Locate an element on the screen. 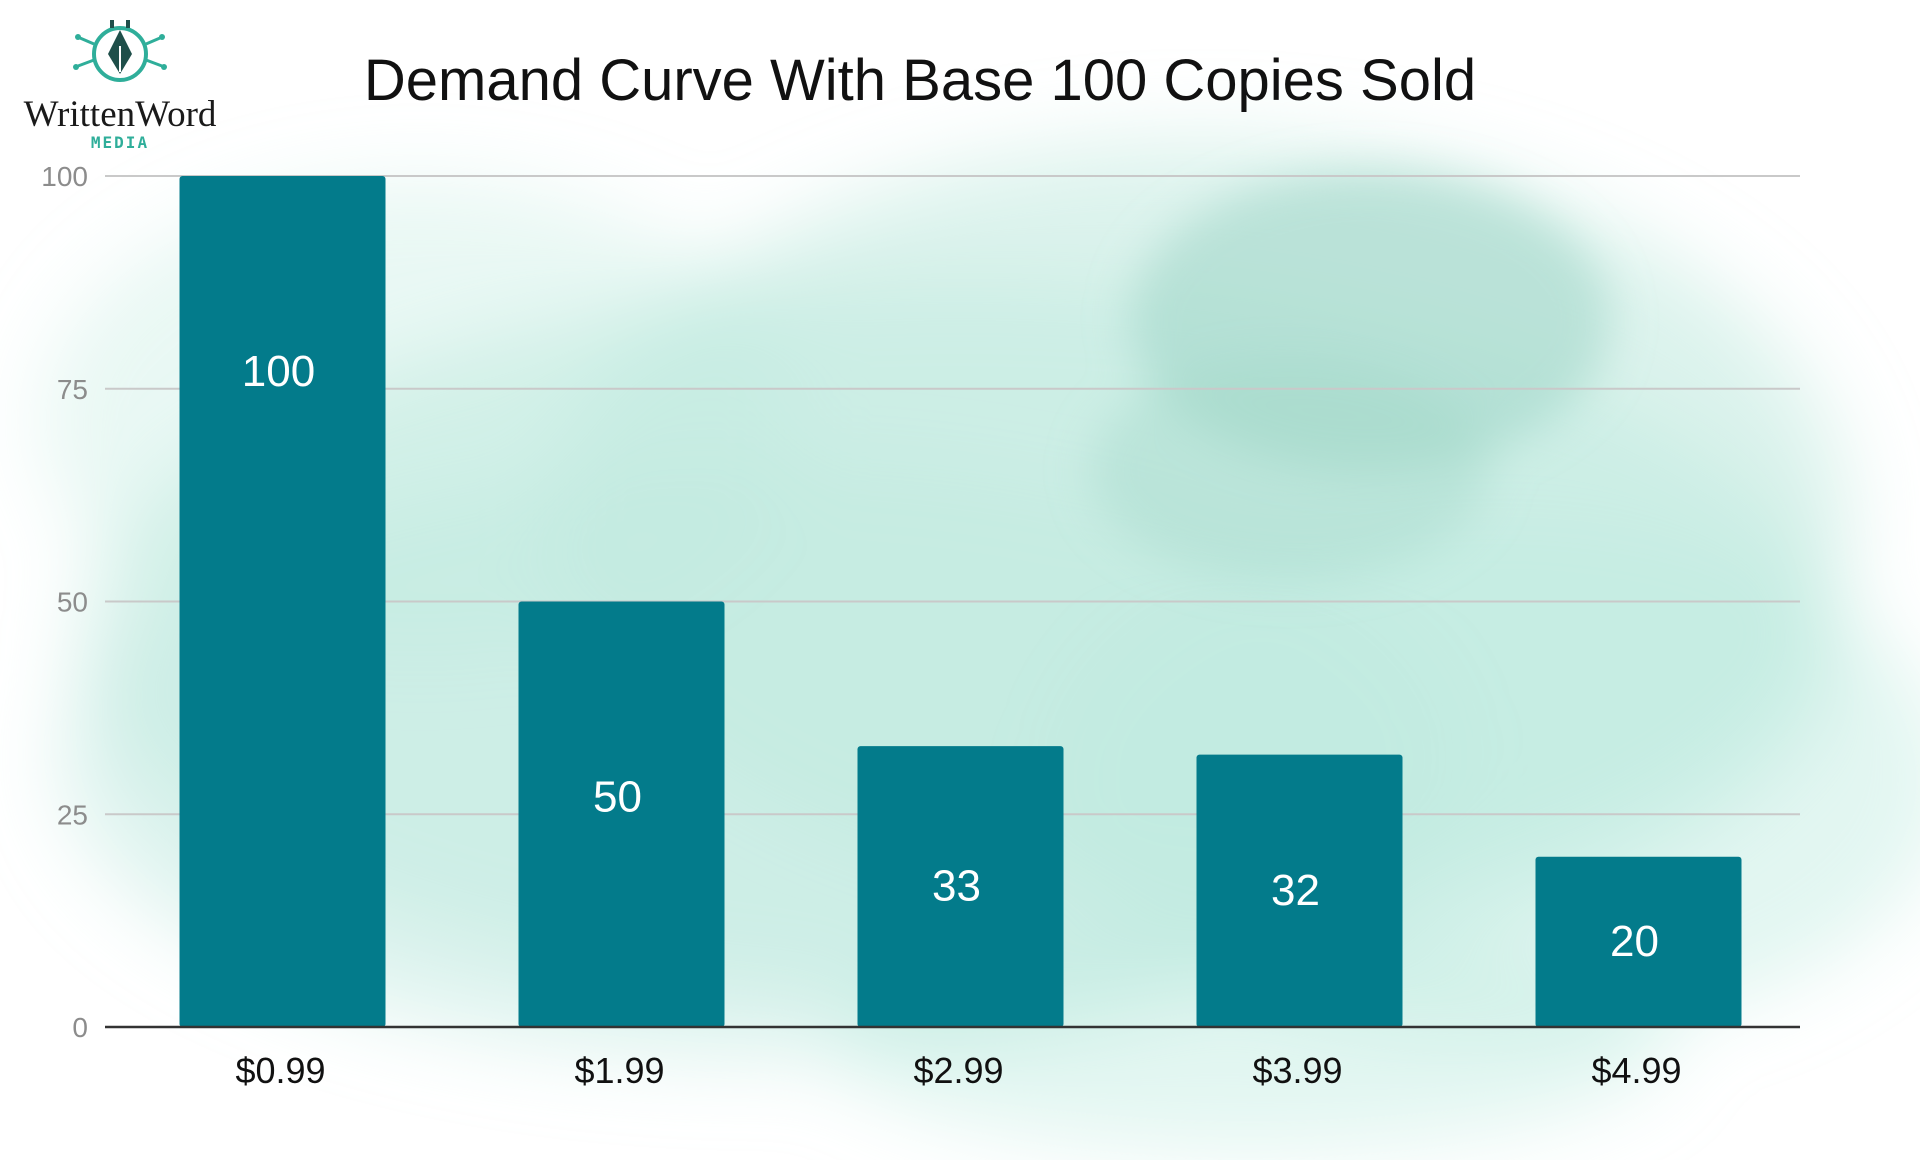 The width and height of the screenshot is (1920, 1160). x-tick-label: $1.99 is located at coordinates (619, 1070).